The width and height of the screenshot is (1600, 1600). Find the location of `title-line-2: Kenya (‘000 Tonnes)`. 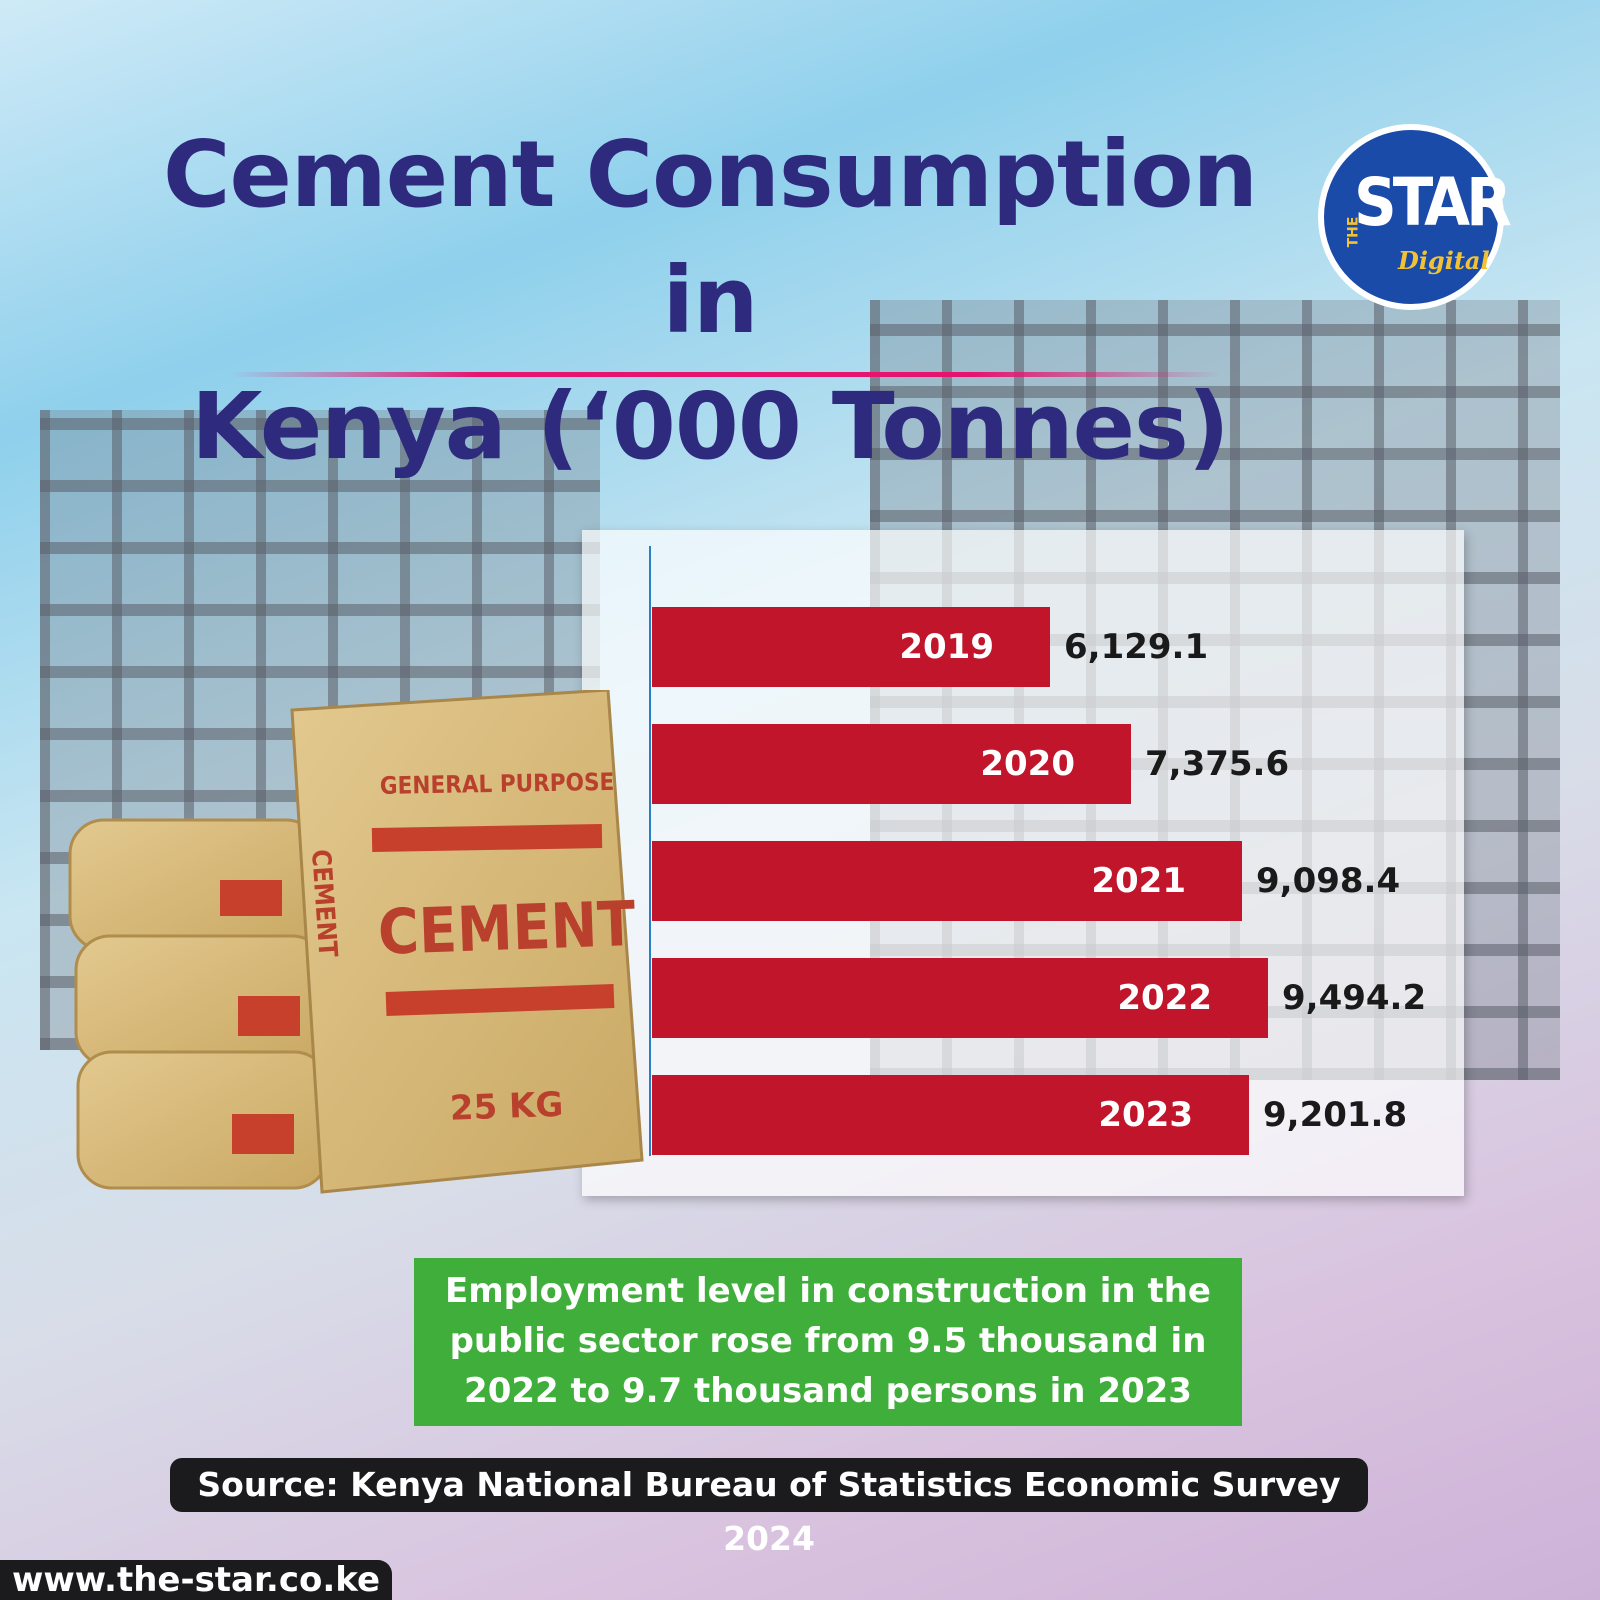

title-line-2: Kenya (‘000 Tonnes) is located at coordinates (710, 426).